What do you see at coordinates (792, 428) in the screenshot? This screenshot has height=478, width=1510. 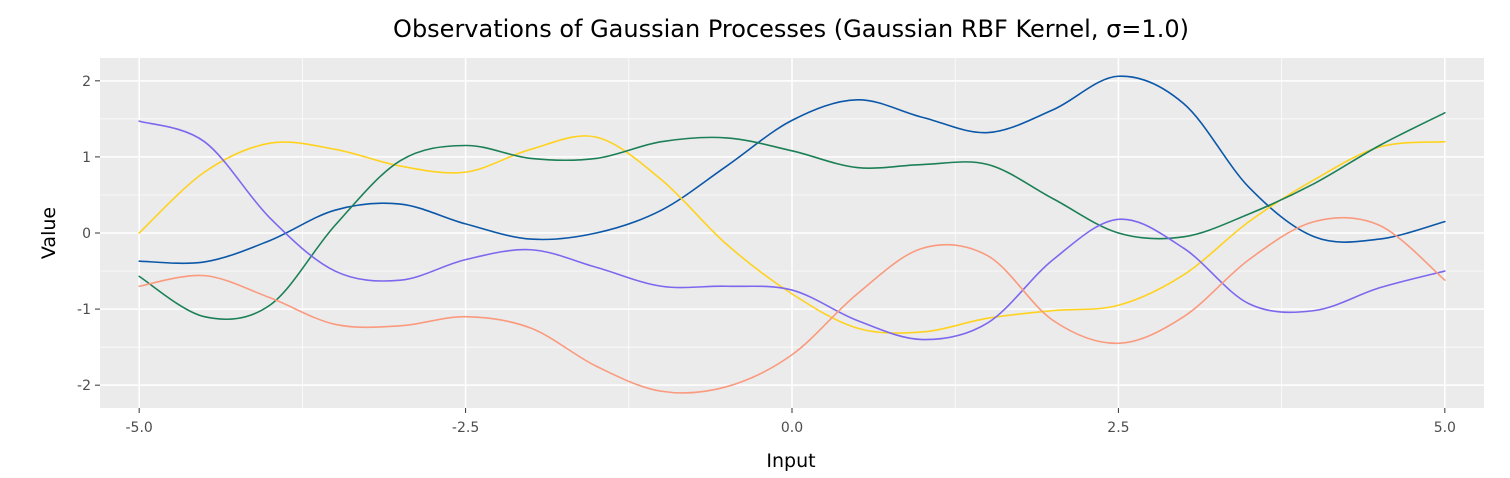 I see `x-tick-label: 0.0` at bounding box center [792, 428].